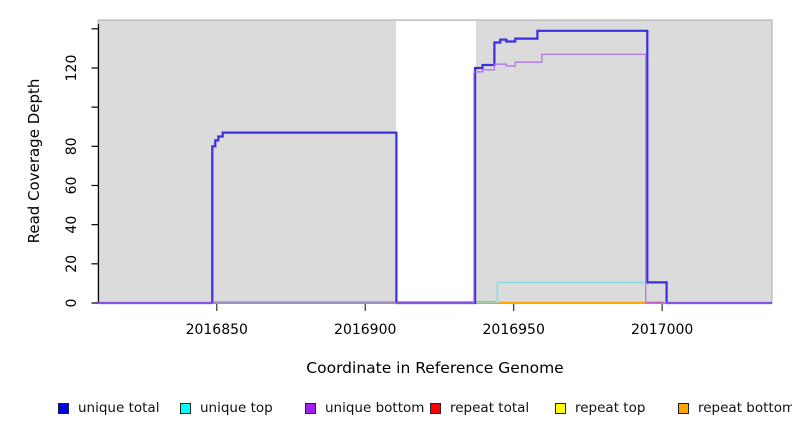 Image resolution: width=792 pixels, height=432 pixels. I want to click on series-unique-top, so click(570, 292).